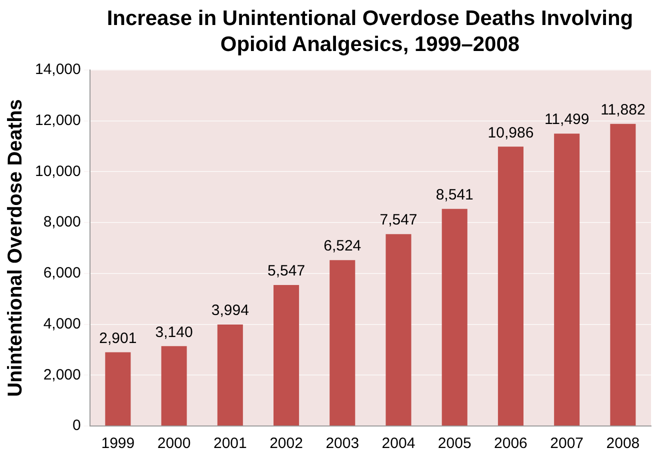 The width and height of the screenshot is (661, 460). What do you see at coordinates (511, 443) in the screenshot?
I see `x-tick-label: 2006` at bounding box center [511, 443].